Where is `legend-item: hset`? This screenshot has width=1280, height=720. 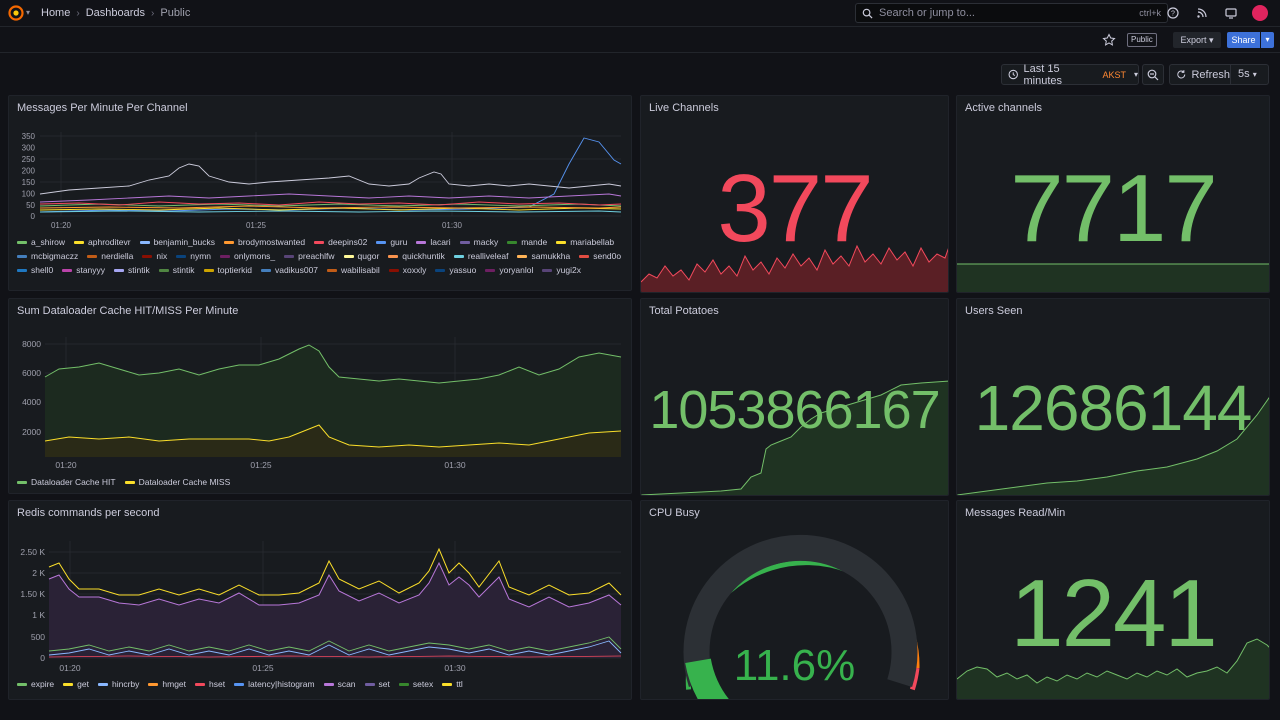 legend-item: hset is located at coordinates (210, 684).